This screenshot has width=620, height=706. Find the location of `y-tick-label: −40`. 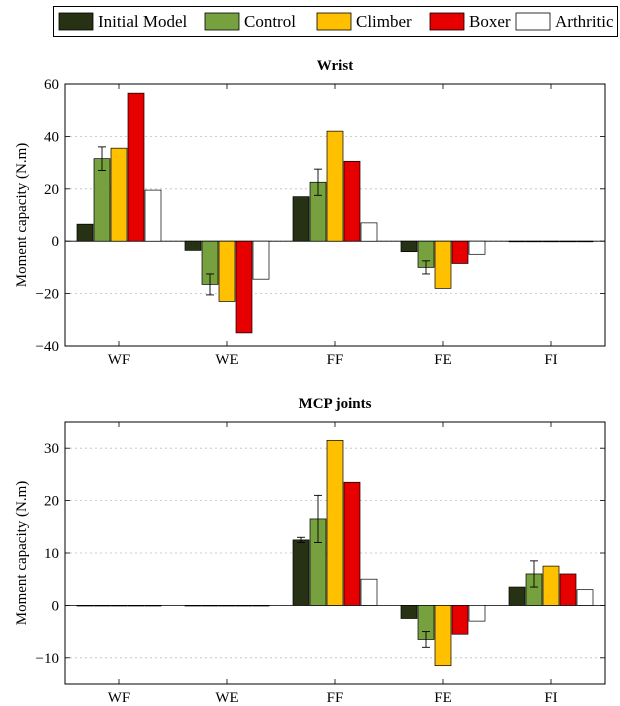

y-tick-label: −40 is located at coordinates (47, 347).